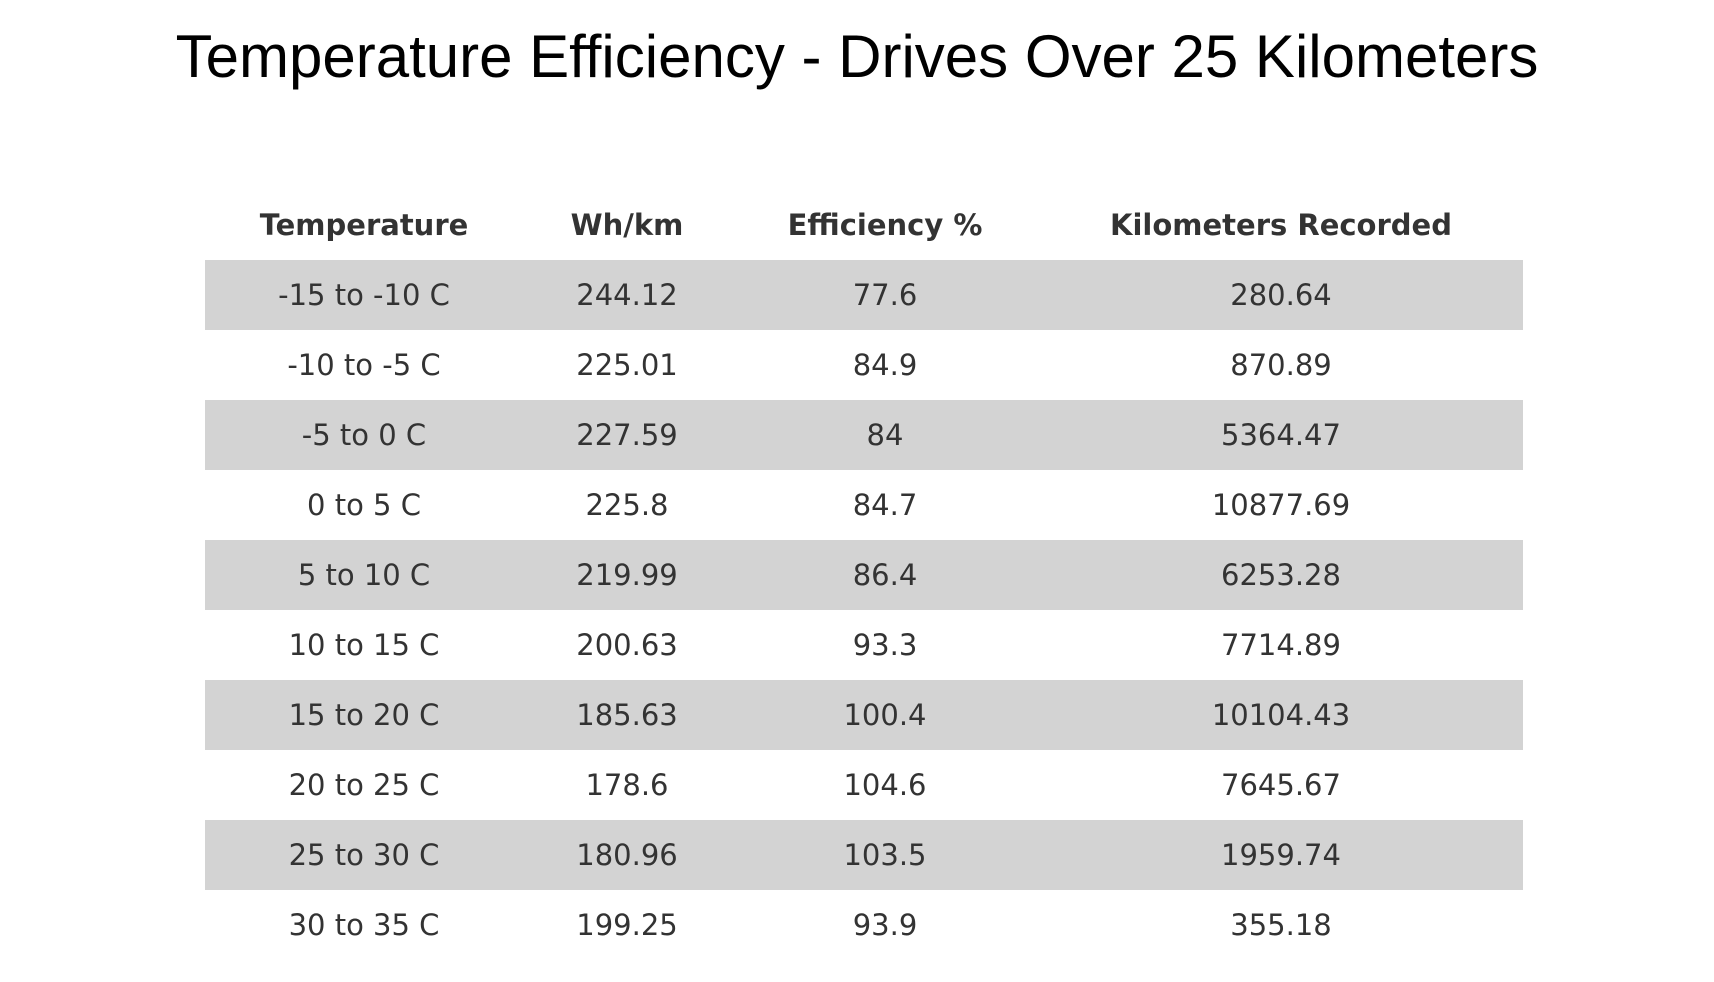 This screenshot has width=1714, height=982. What do you see at coordinates (864, 435) in the screenshot?
I see `table-row: -5 to 0 C 227.59 84 5364.47` at bounding box center [864, 435].